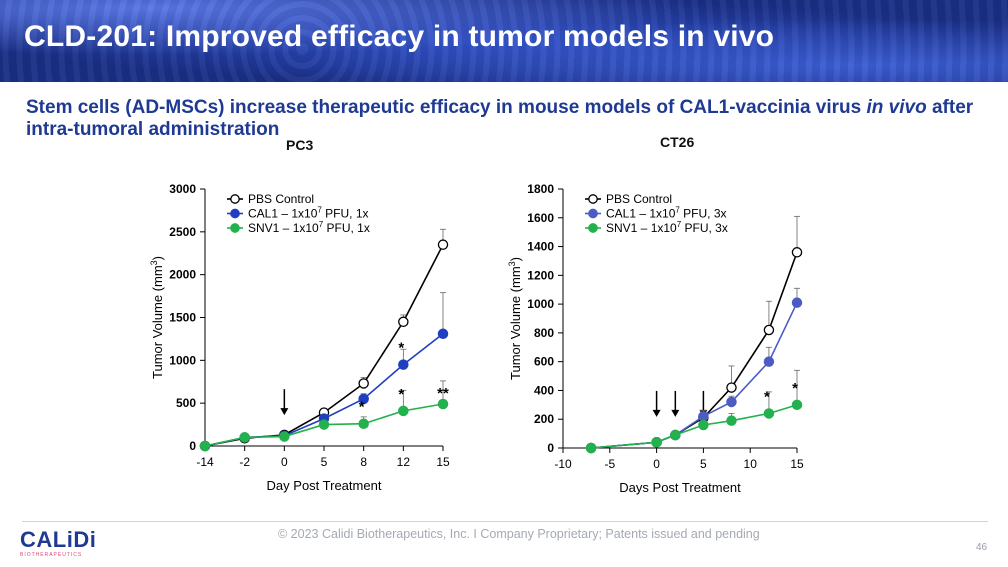  Describe the element at coordinates (505, 521) in the screenshot. I see `footer-divider` at that location.